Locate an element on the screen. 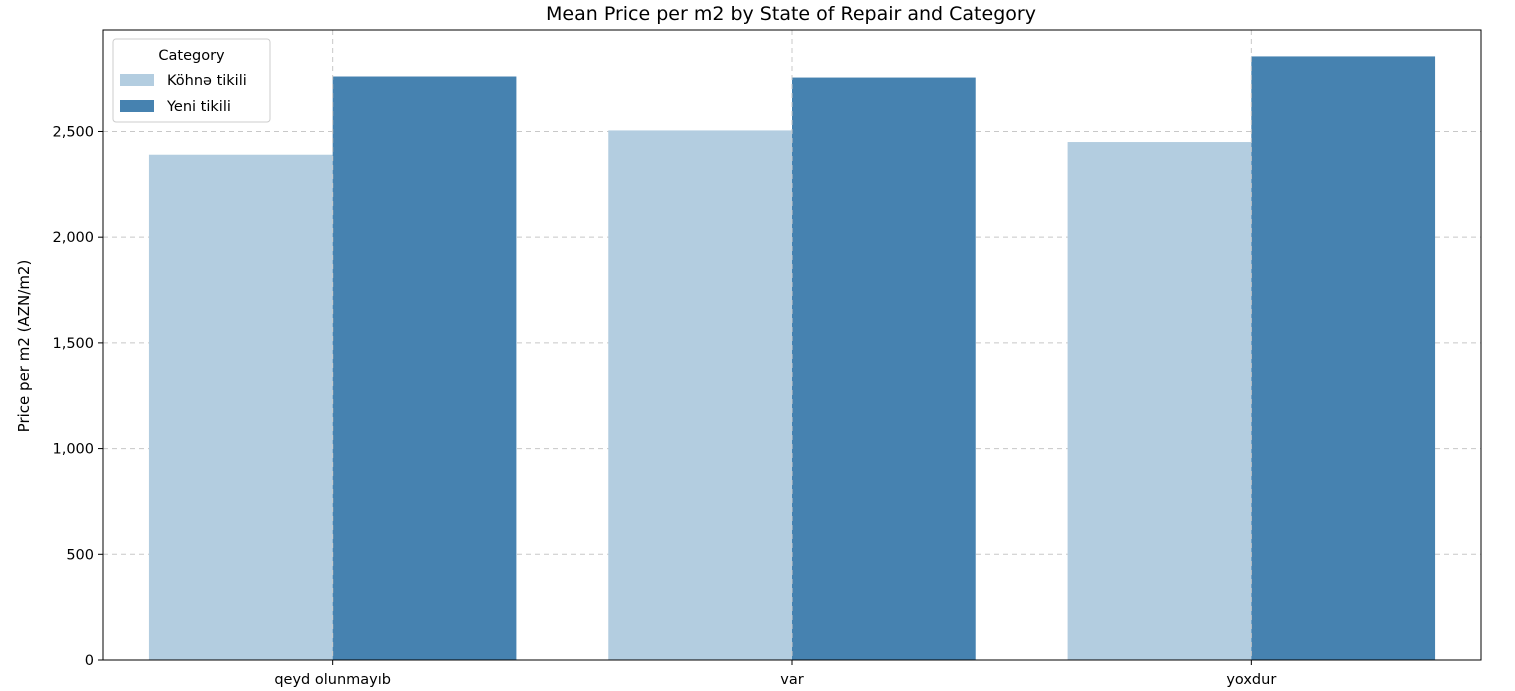 The width and height of the screenshot is (1515, 691). y-tick-label: 2,000 is located at coordinates (73, 238).